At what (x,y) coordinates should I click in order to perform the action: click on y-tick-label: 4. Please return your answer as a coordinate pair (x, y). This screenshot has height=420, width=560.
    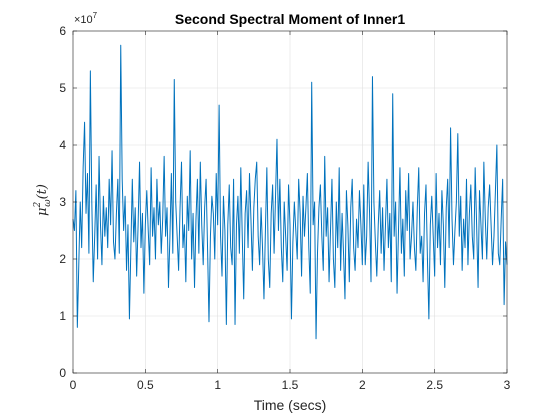
    Looking at the image, I should click on (62, 145).